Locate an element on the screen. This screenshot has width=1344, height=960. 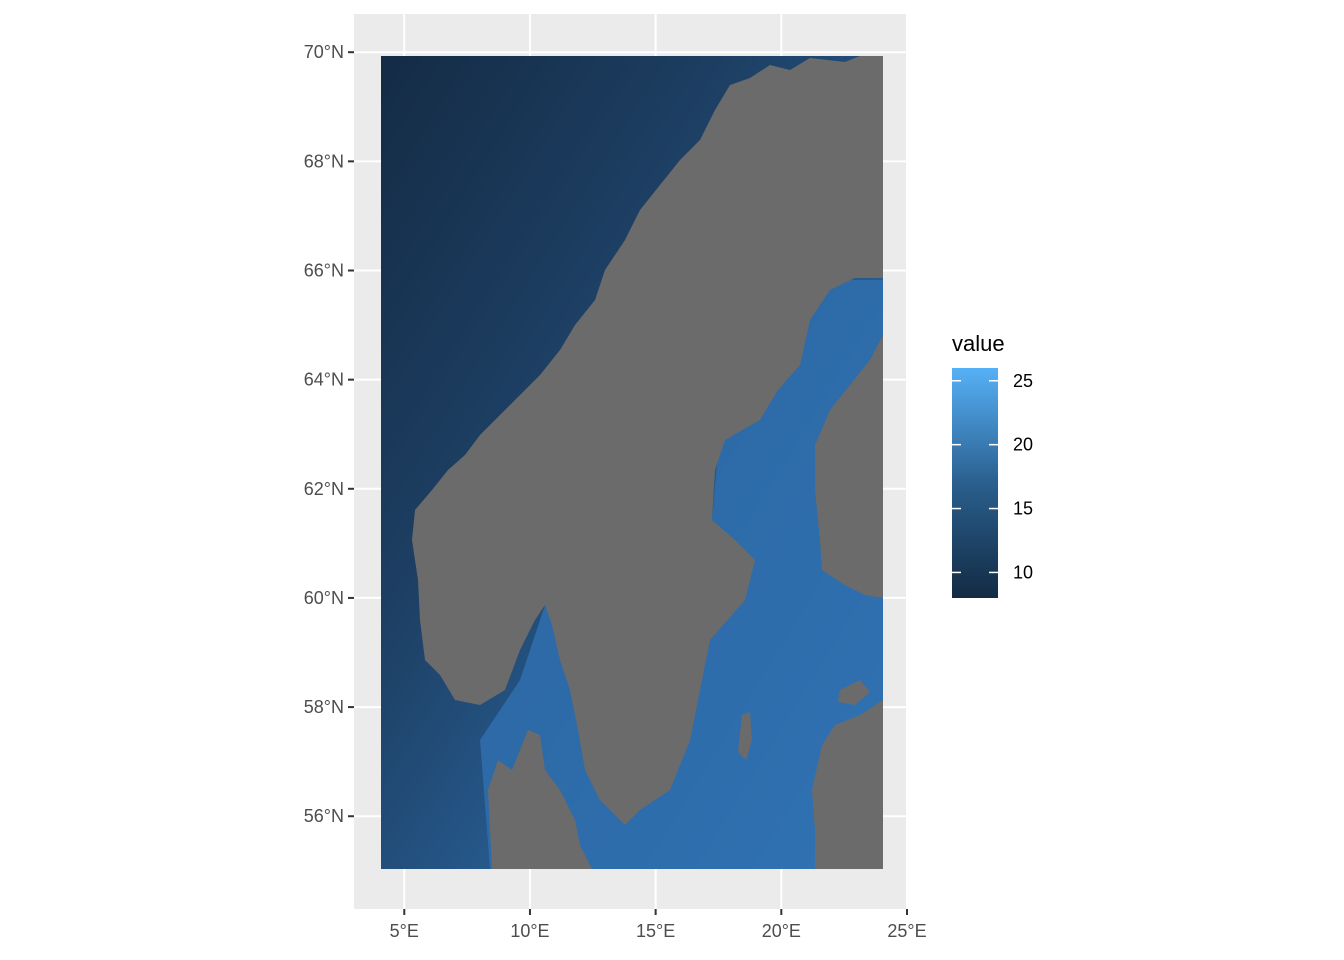
legend: value 25 20 15 10 is located at coordinates (992, 464).